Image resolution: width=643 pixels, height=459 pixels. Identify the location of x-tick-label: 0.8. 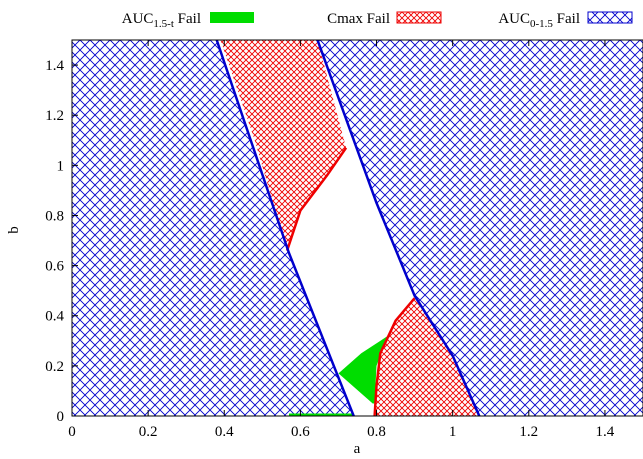
(376, 432).